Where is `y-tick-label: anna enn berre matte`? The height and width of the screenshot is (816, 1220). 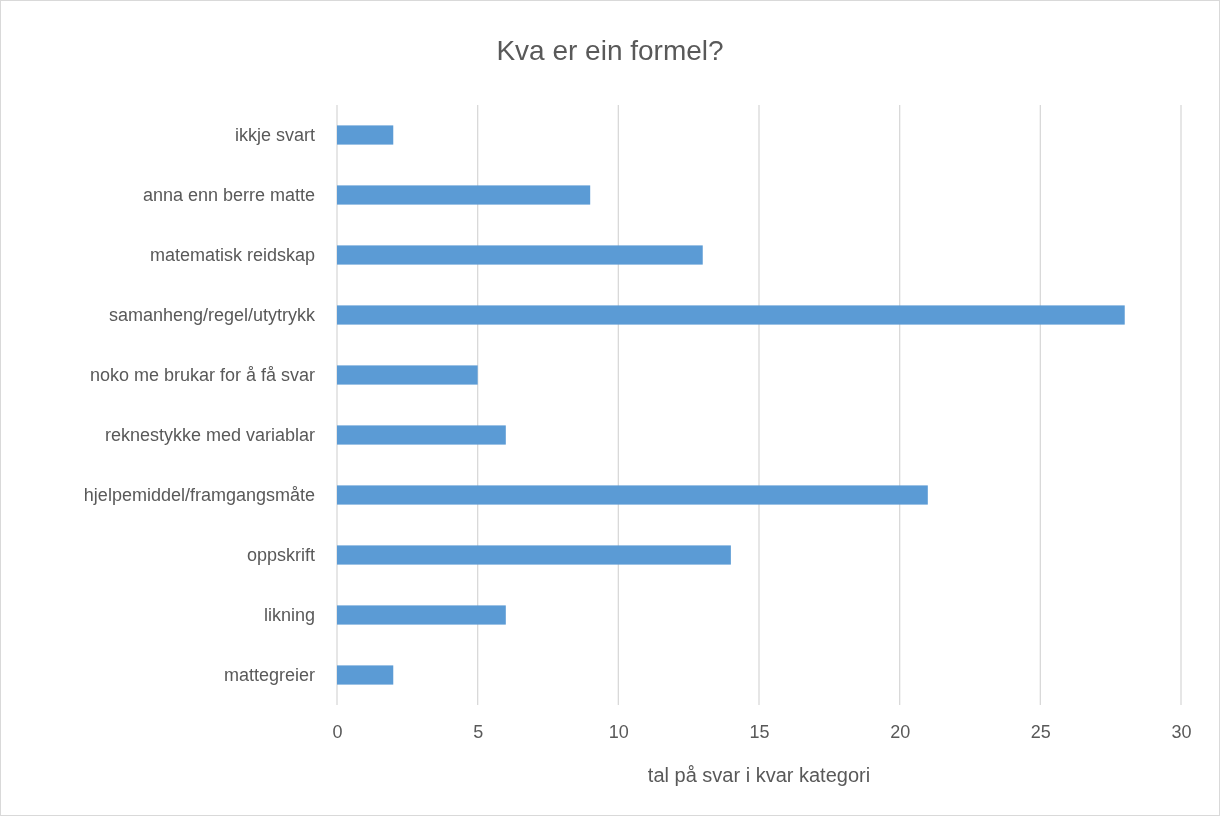 y-tick-label: anna enn berre matte is located at coordinates (228, 194).